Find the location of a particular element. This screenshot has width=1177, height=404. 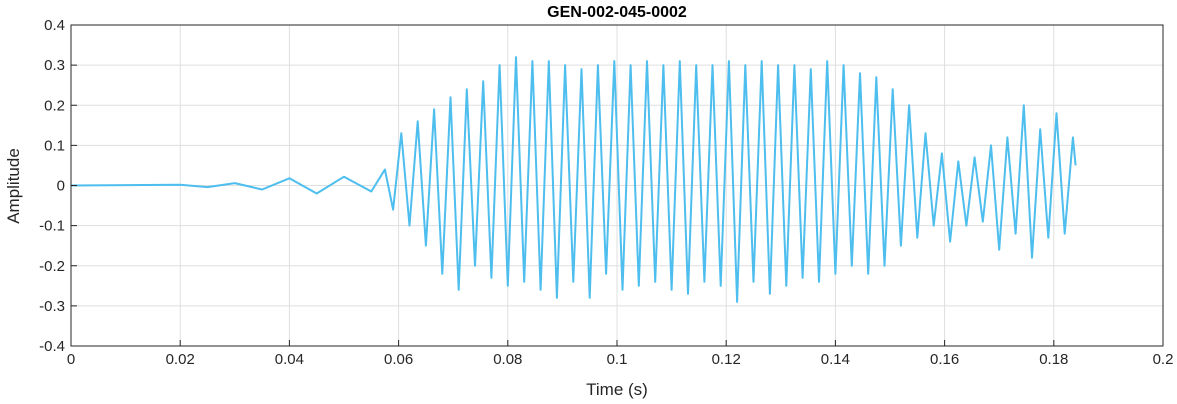

y-tick-label: 0 is located at coordinates (61, 186).